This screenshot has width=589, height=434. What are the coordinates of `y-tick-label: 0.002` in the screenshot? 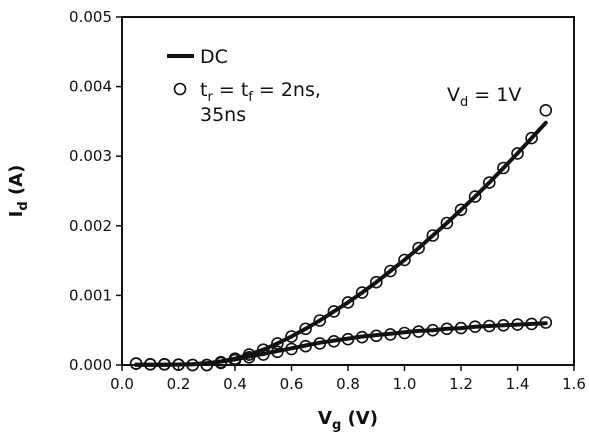 It's located at (90, 226).